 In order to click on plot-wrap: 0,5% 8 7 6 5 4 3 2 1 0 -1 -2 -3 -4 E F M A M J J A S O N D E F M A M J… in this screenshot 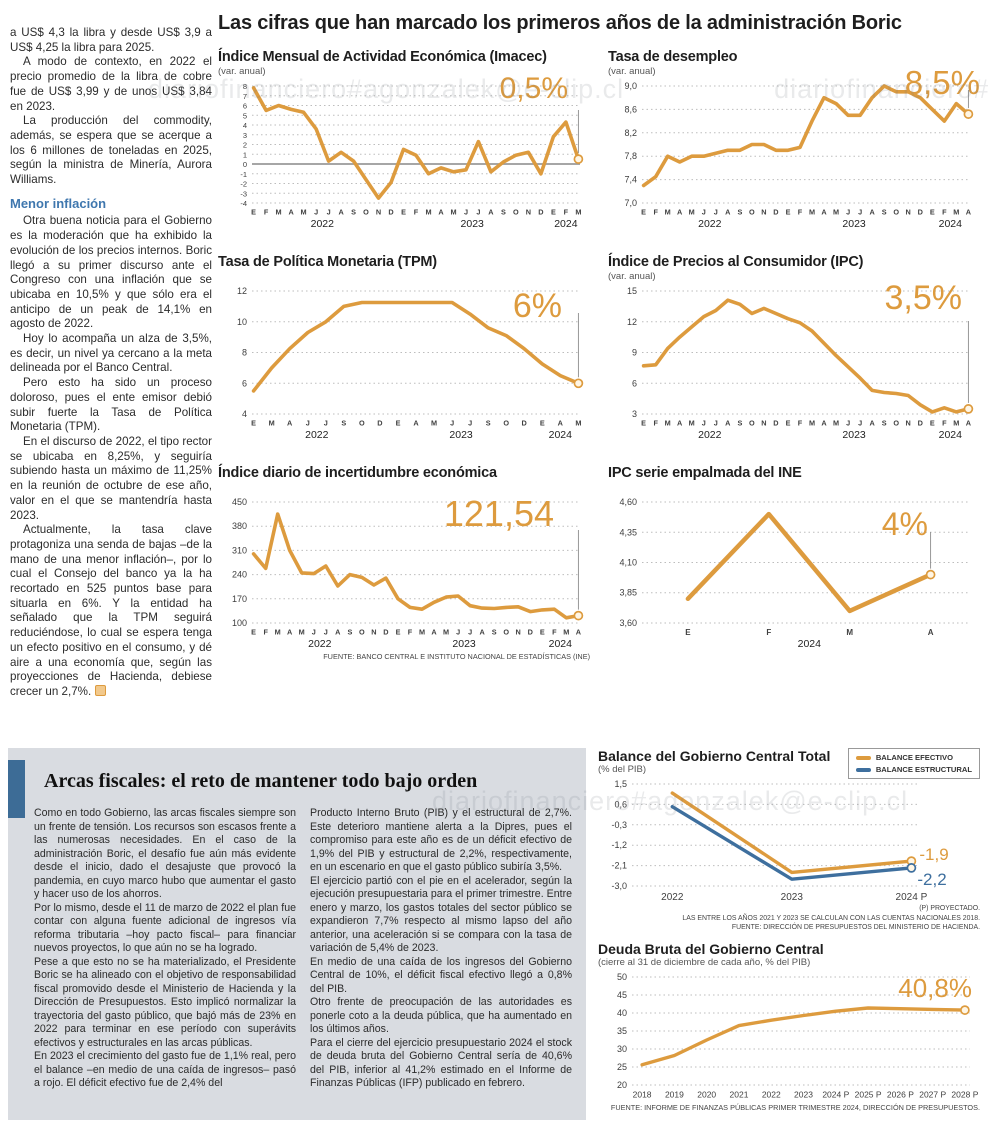, I will do `click(404, 152)`.